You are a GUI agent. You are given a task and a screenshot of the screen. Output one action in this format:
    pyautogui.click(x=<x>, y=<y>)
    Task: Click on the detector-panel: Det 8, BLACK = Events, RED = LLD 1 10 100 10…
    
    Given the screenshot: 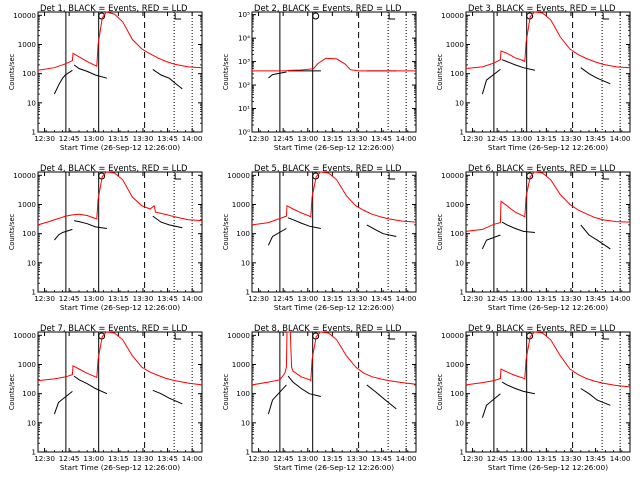 What is the action you would take?
    pyautogui.click(x=319, y=397)
    